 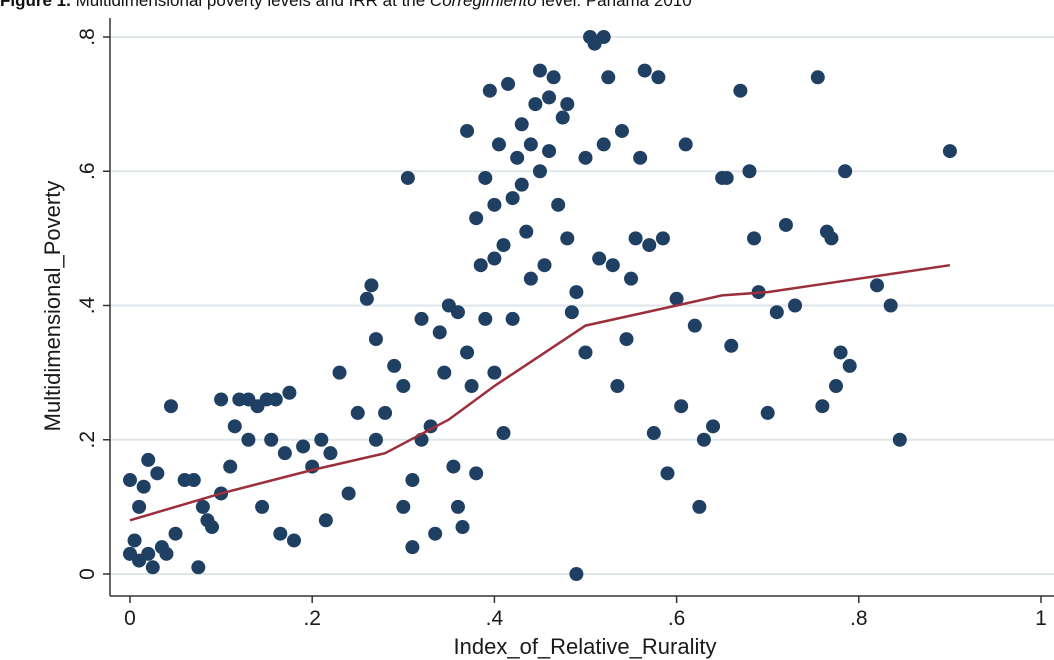 I want to click on y-tick-label-4: .8, so click(x=87, y=37).